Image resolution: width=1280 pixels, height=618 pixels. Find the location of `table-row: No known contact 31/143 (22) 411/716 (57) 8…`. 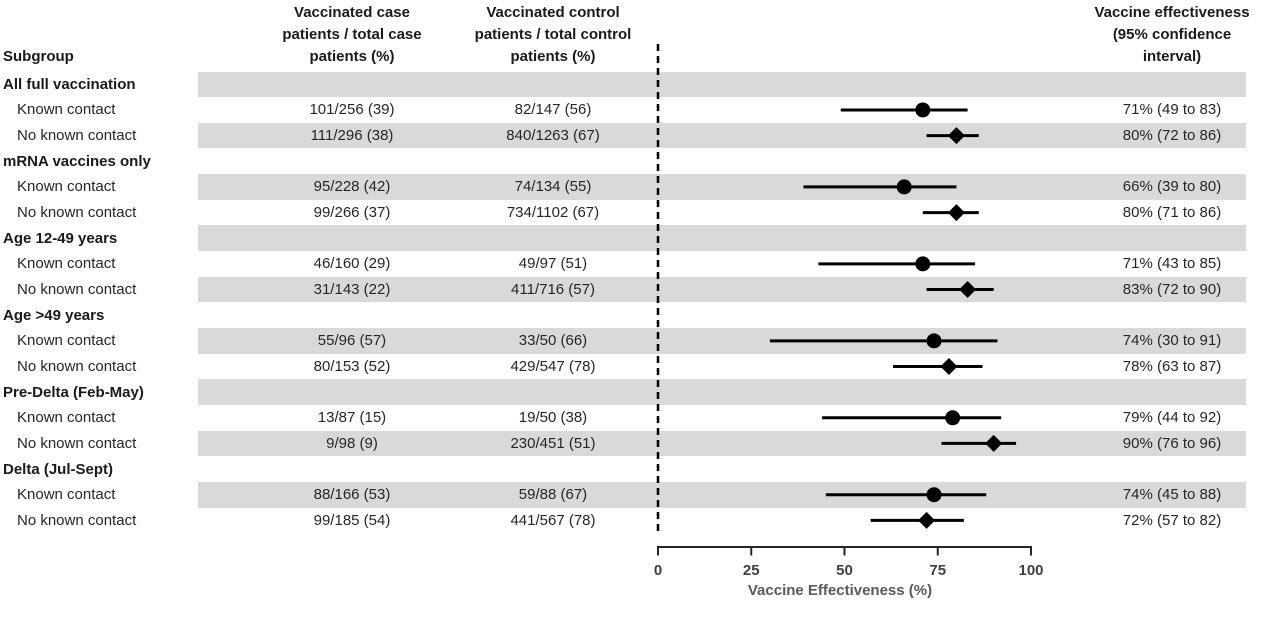

table-row: No known contact 31/143 (22) 411/716 (57) 8… is located at coordinates (640, 289).